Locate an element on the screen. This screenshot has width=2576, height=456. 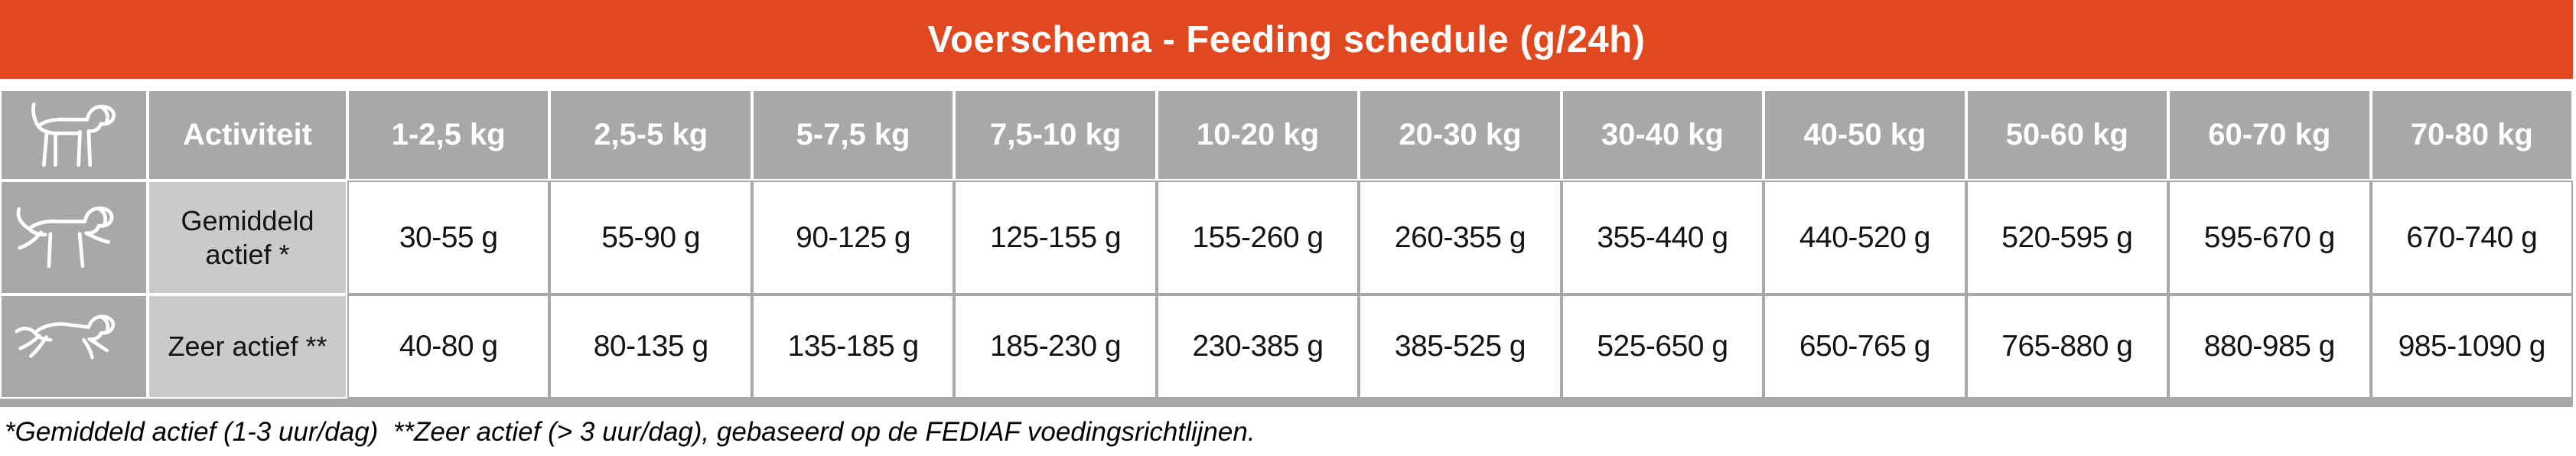
feeding-value-cell: 525-650 g is located at coordinates (1662, 347).